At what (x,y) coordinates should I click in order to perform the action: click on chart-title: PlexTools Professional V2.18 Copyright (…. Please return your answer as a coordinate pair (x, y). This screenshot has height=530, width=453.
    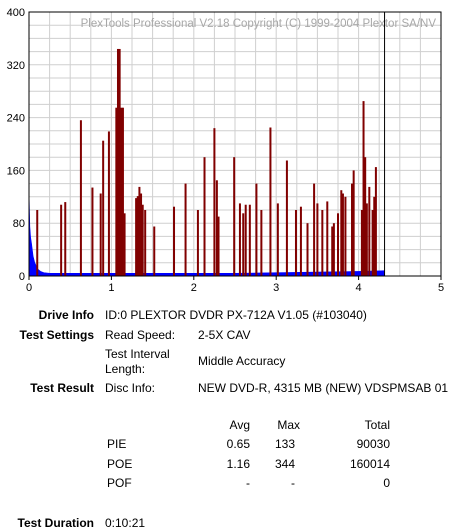
    Looking at the image, I should click on (259, 24).